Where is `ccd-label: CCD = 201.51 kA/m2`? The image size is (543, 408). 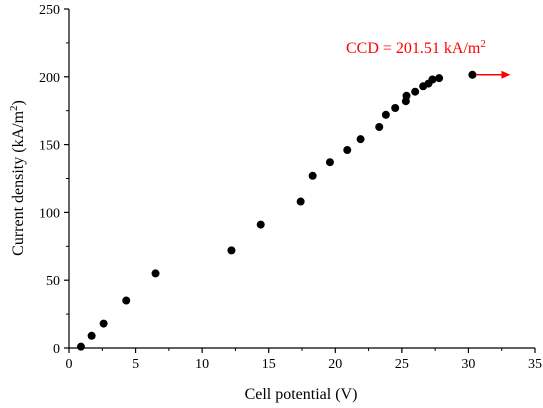 ccd-label: CCD = 201.51 kA/m2 is located at coordinates (416, 47).